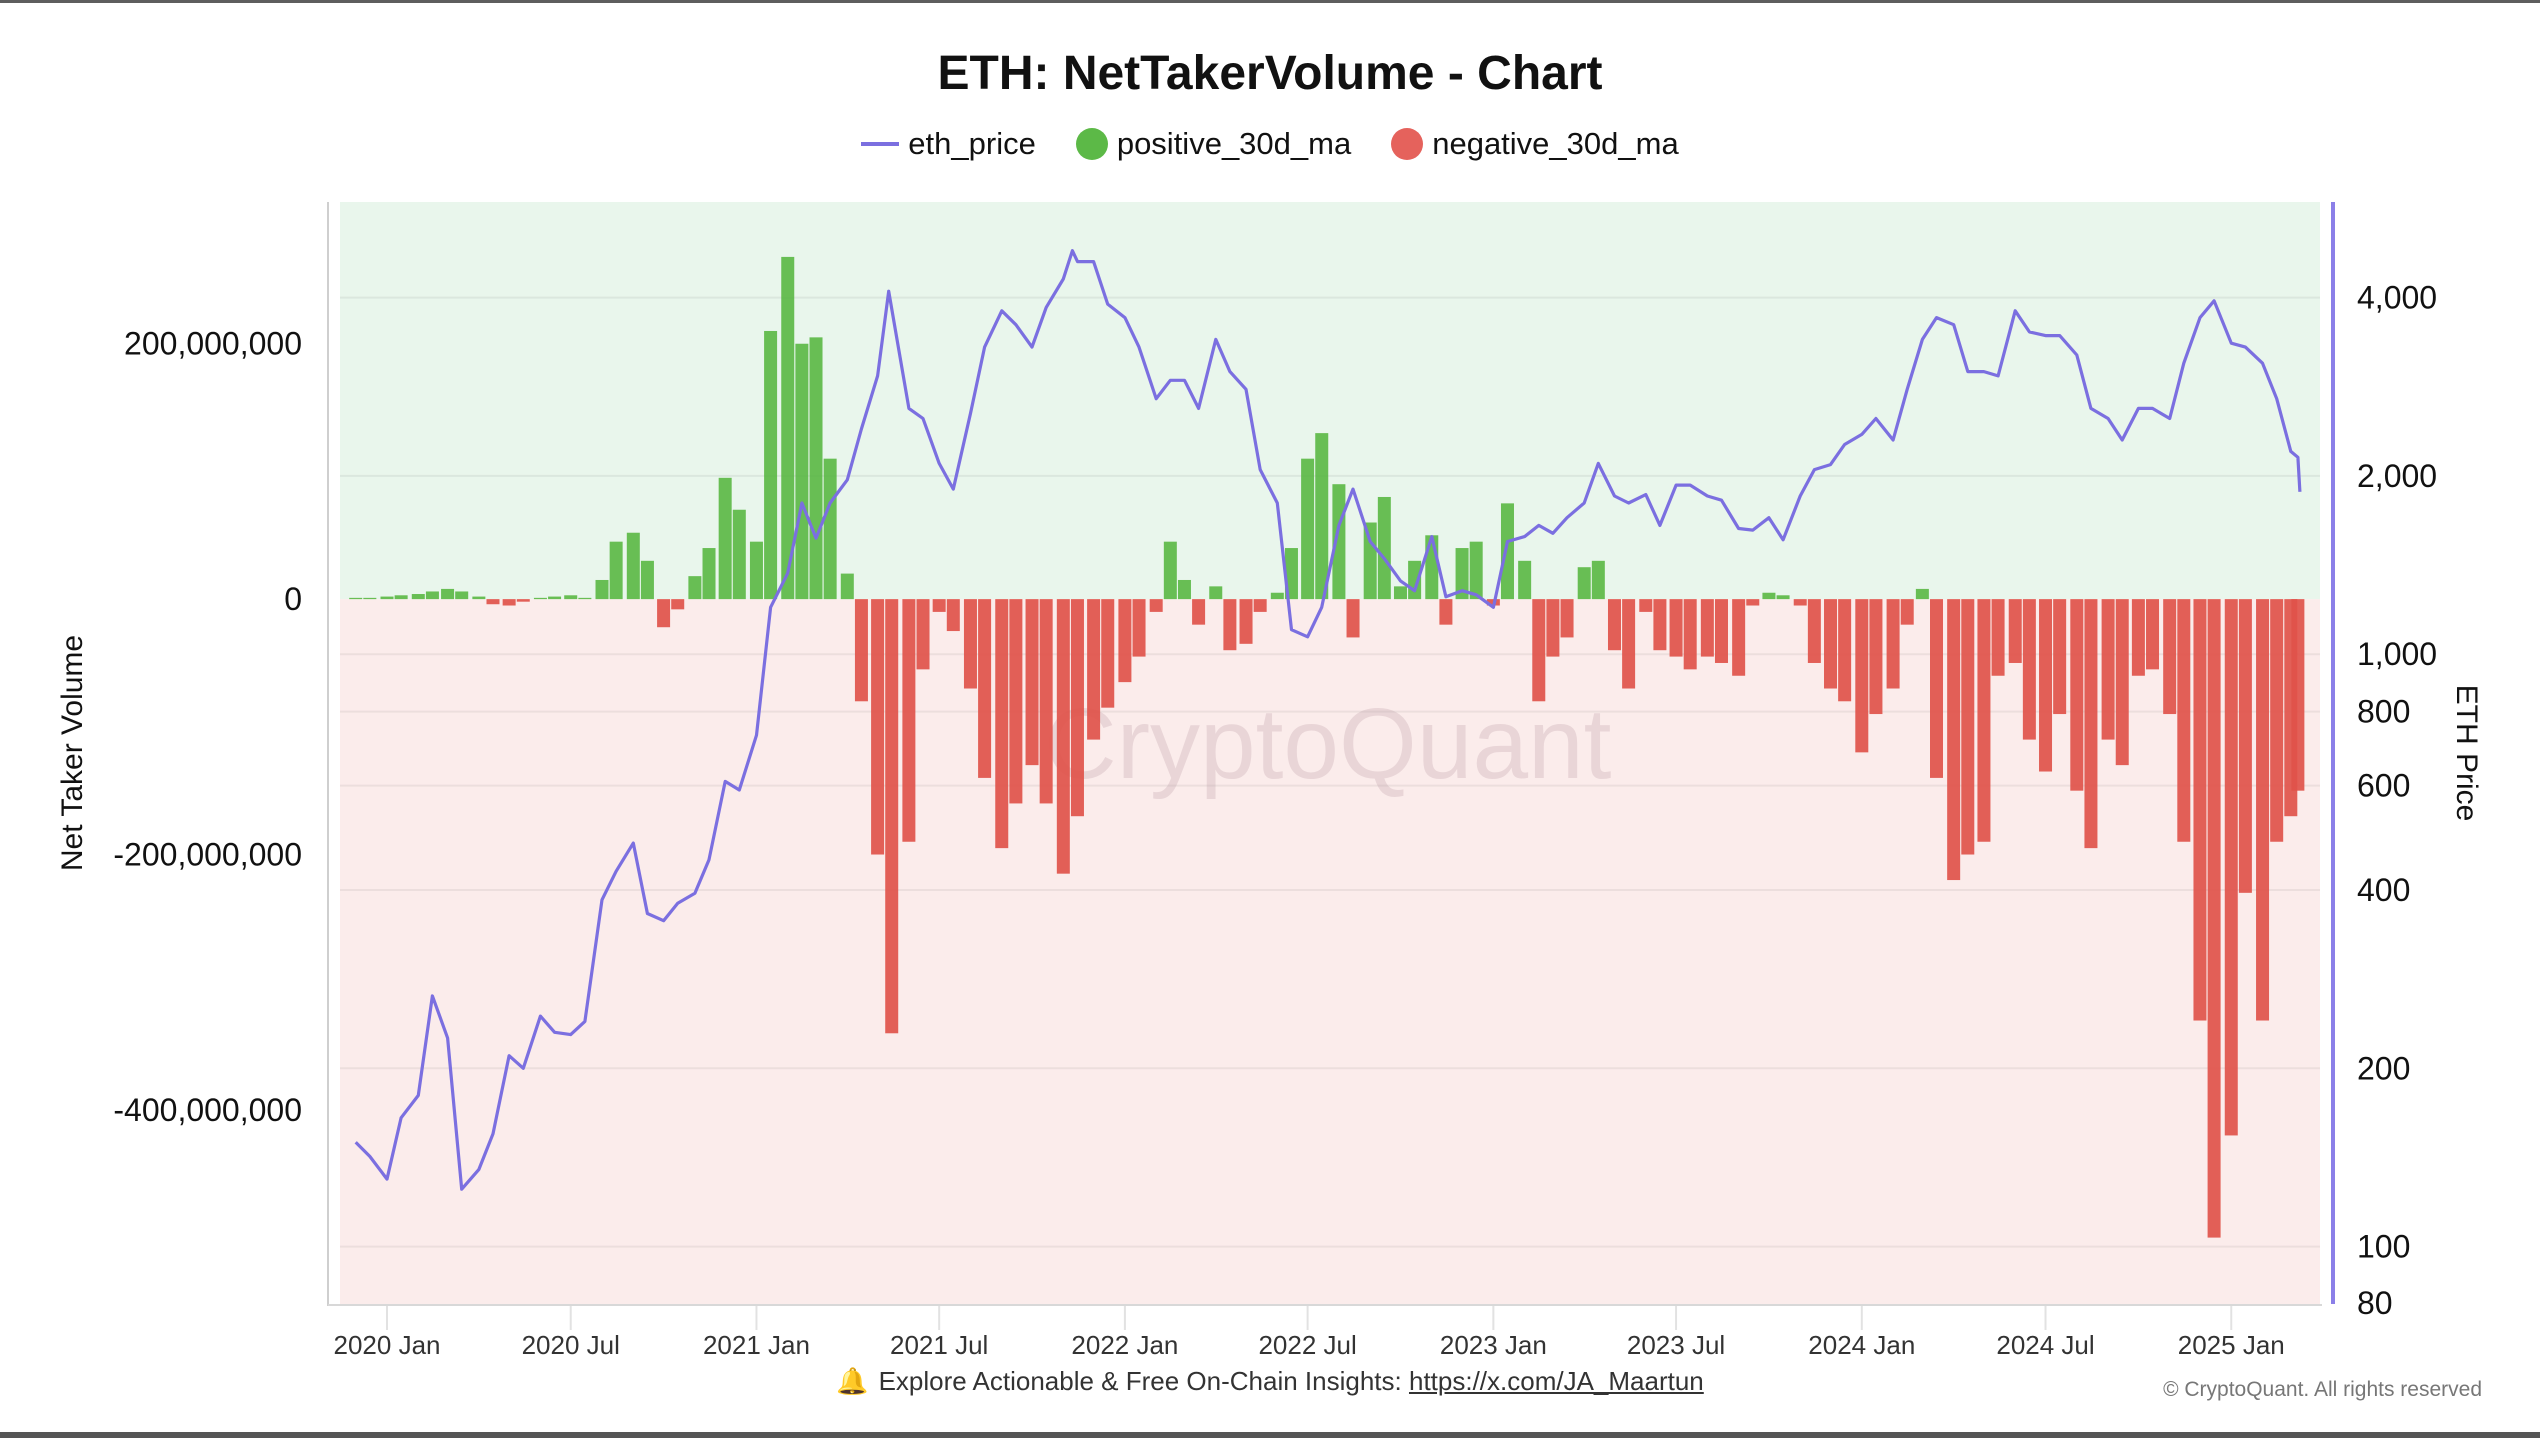  I want to click on x-tick-label: 2021 Jul, so click(939, 1345).